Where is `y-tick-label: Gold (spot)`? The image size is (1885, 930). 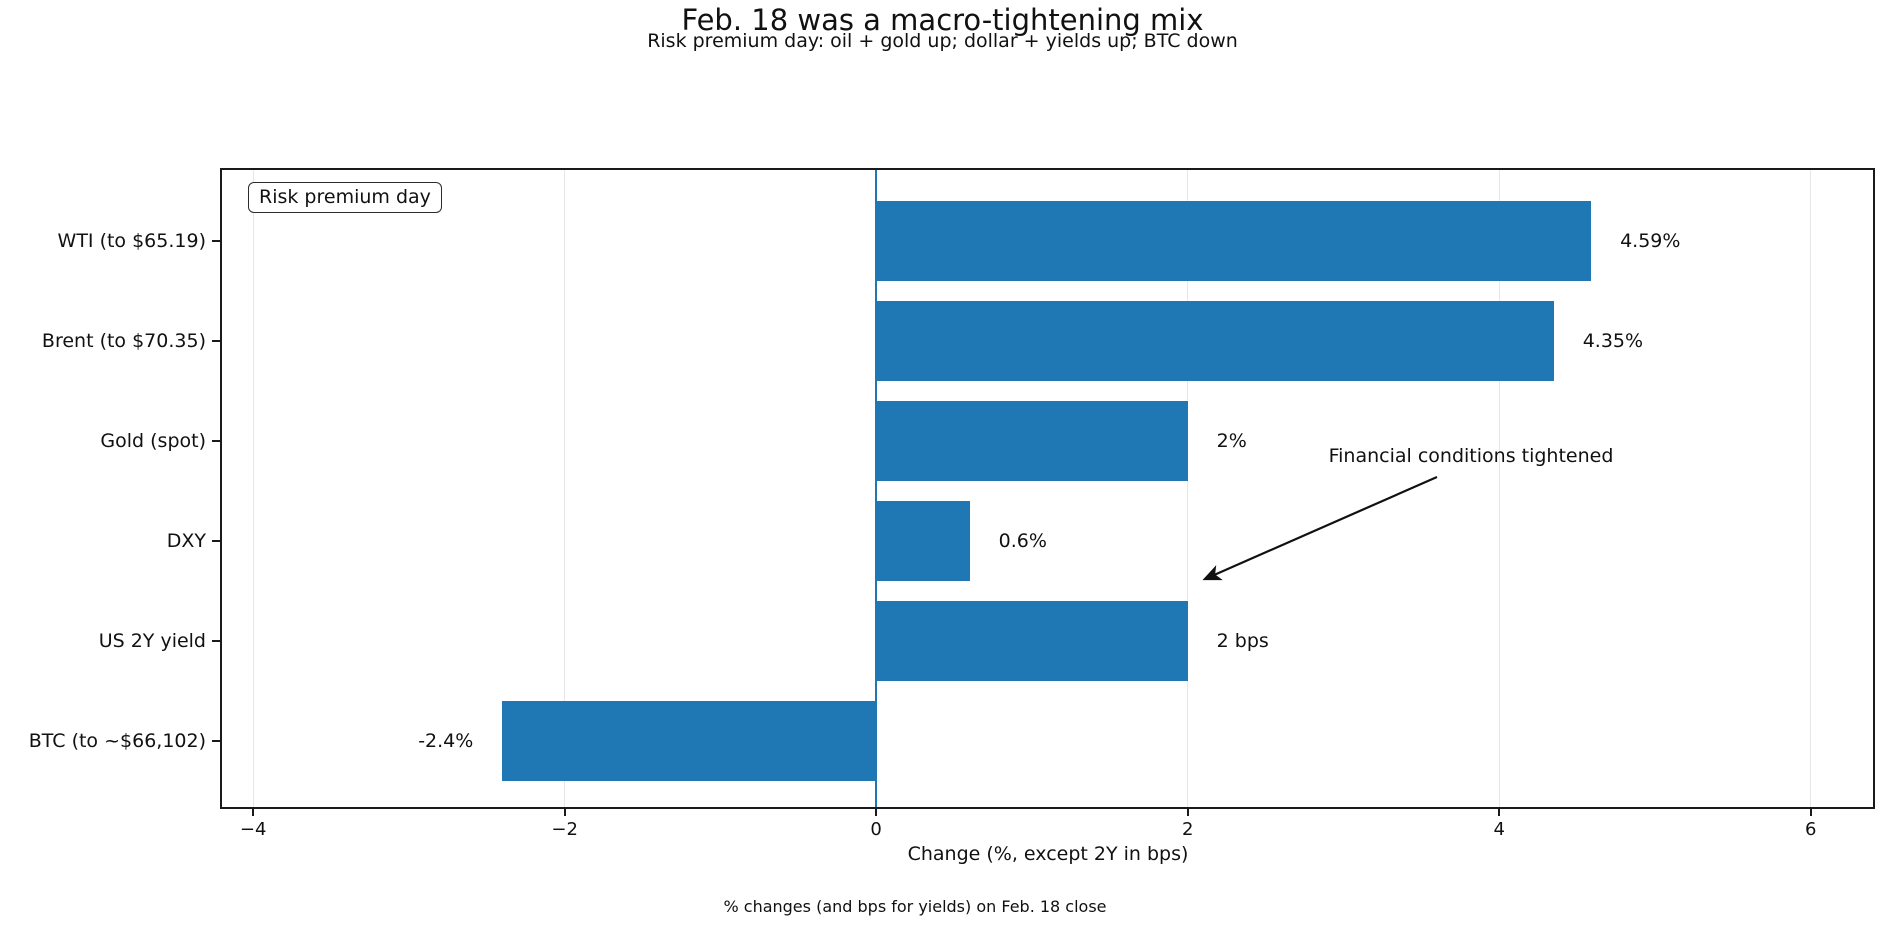 y-tick-label: Gold (spot) is located at coordinates (153, 441).